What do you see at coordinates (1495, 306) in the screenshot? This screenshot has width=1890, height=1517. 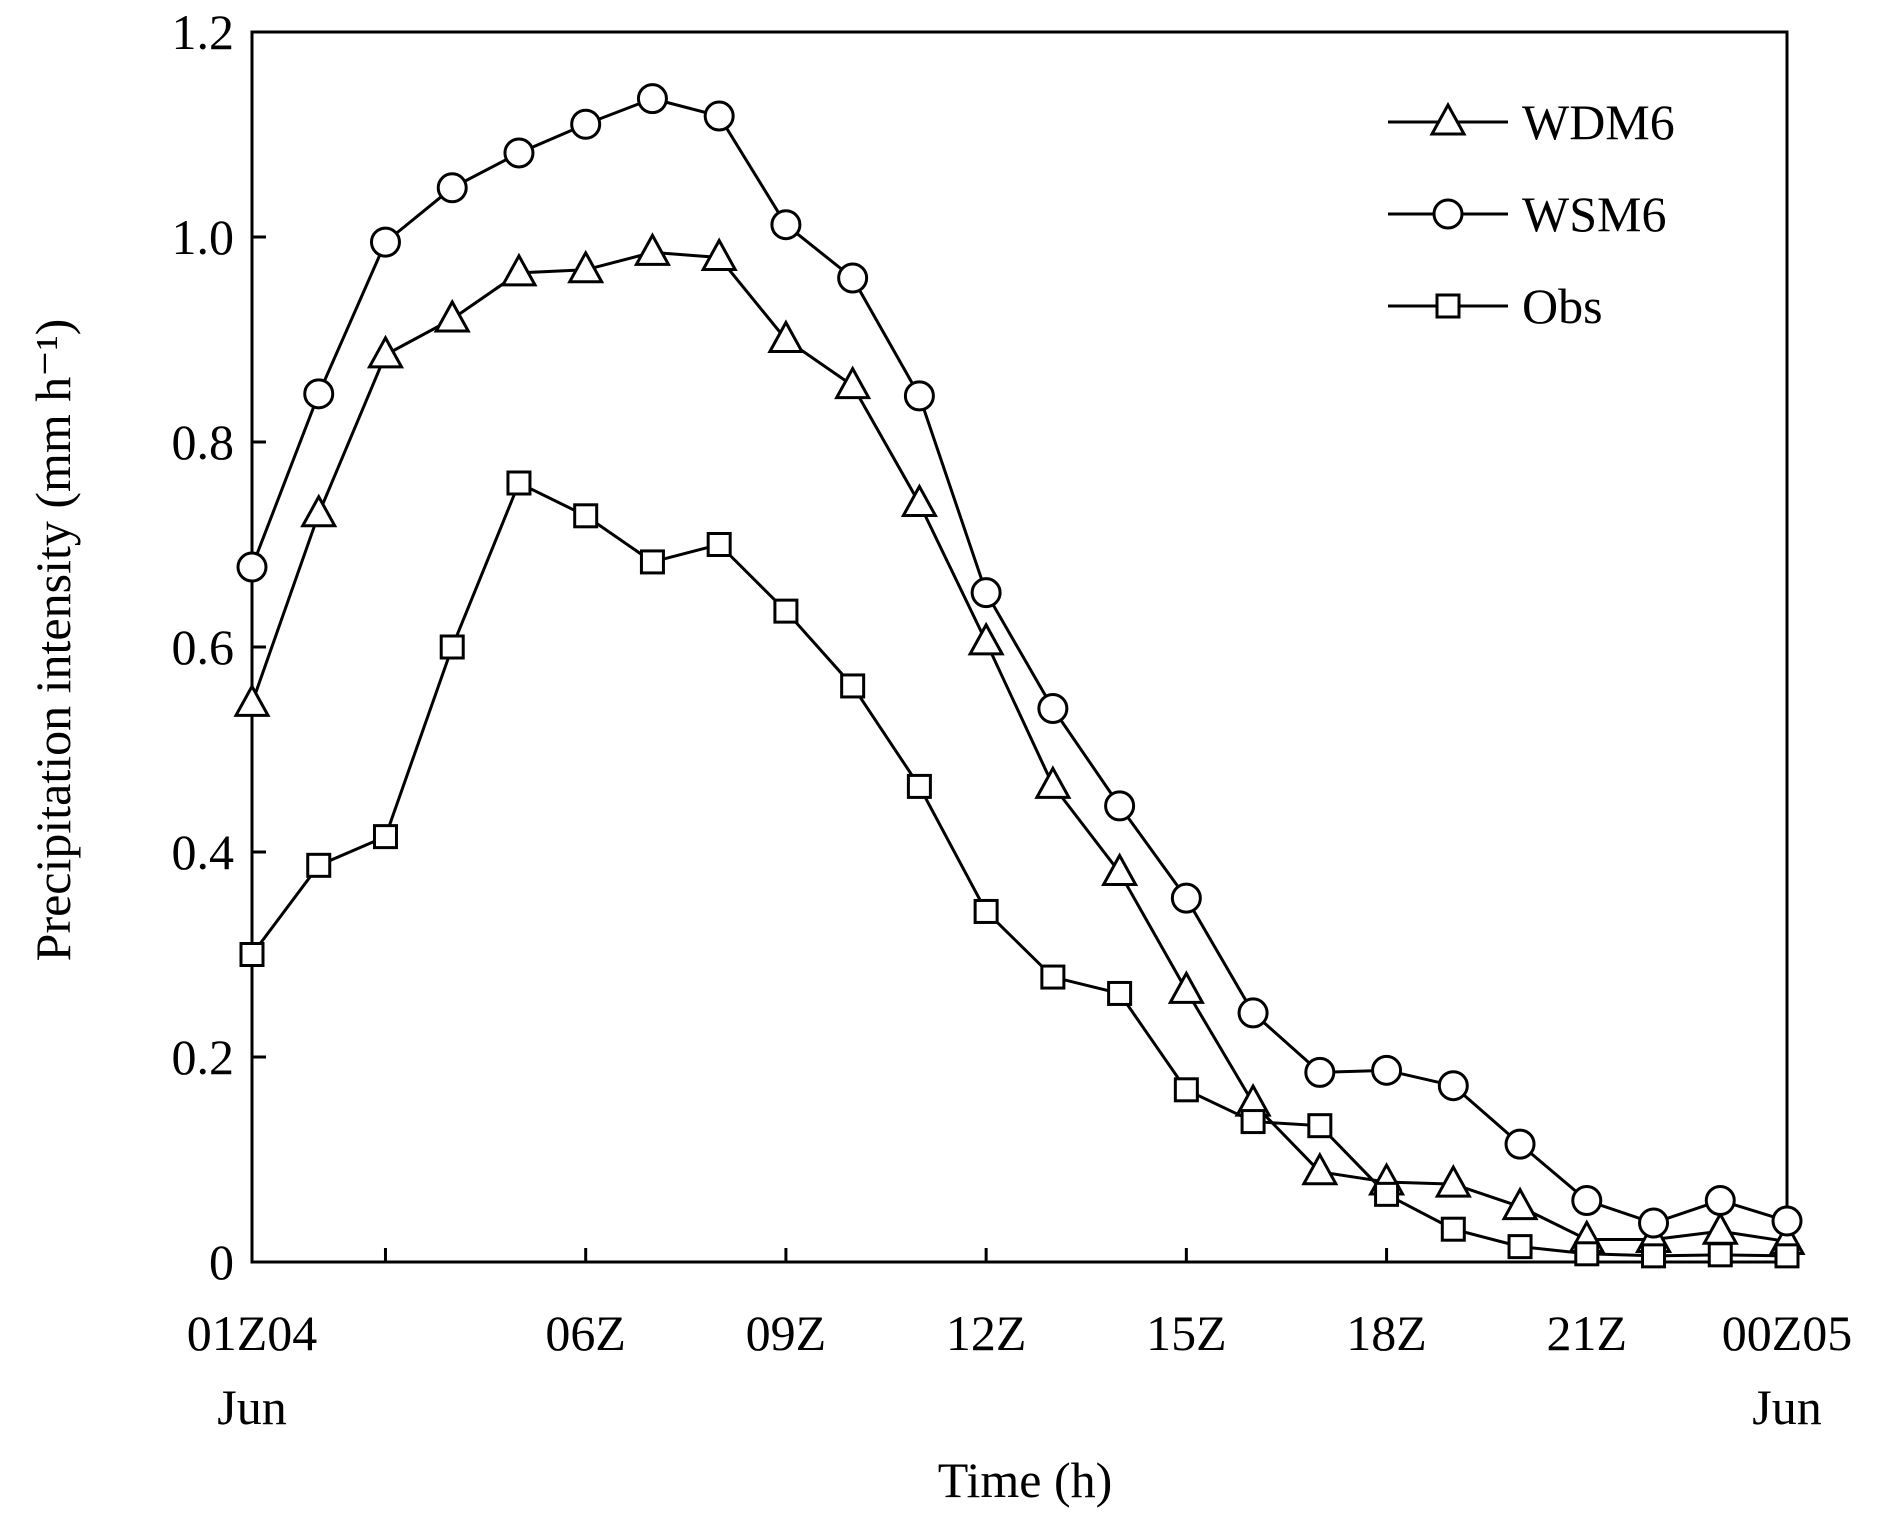 I see `legend-item-obs: Obs` at bounding box center [1495, 306].